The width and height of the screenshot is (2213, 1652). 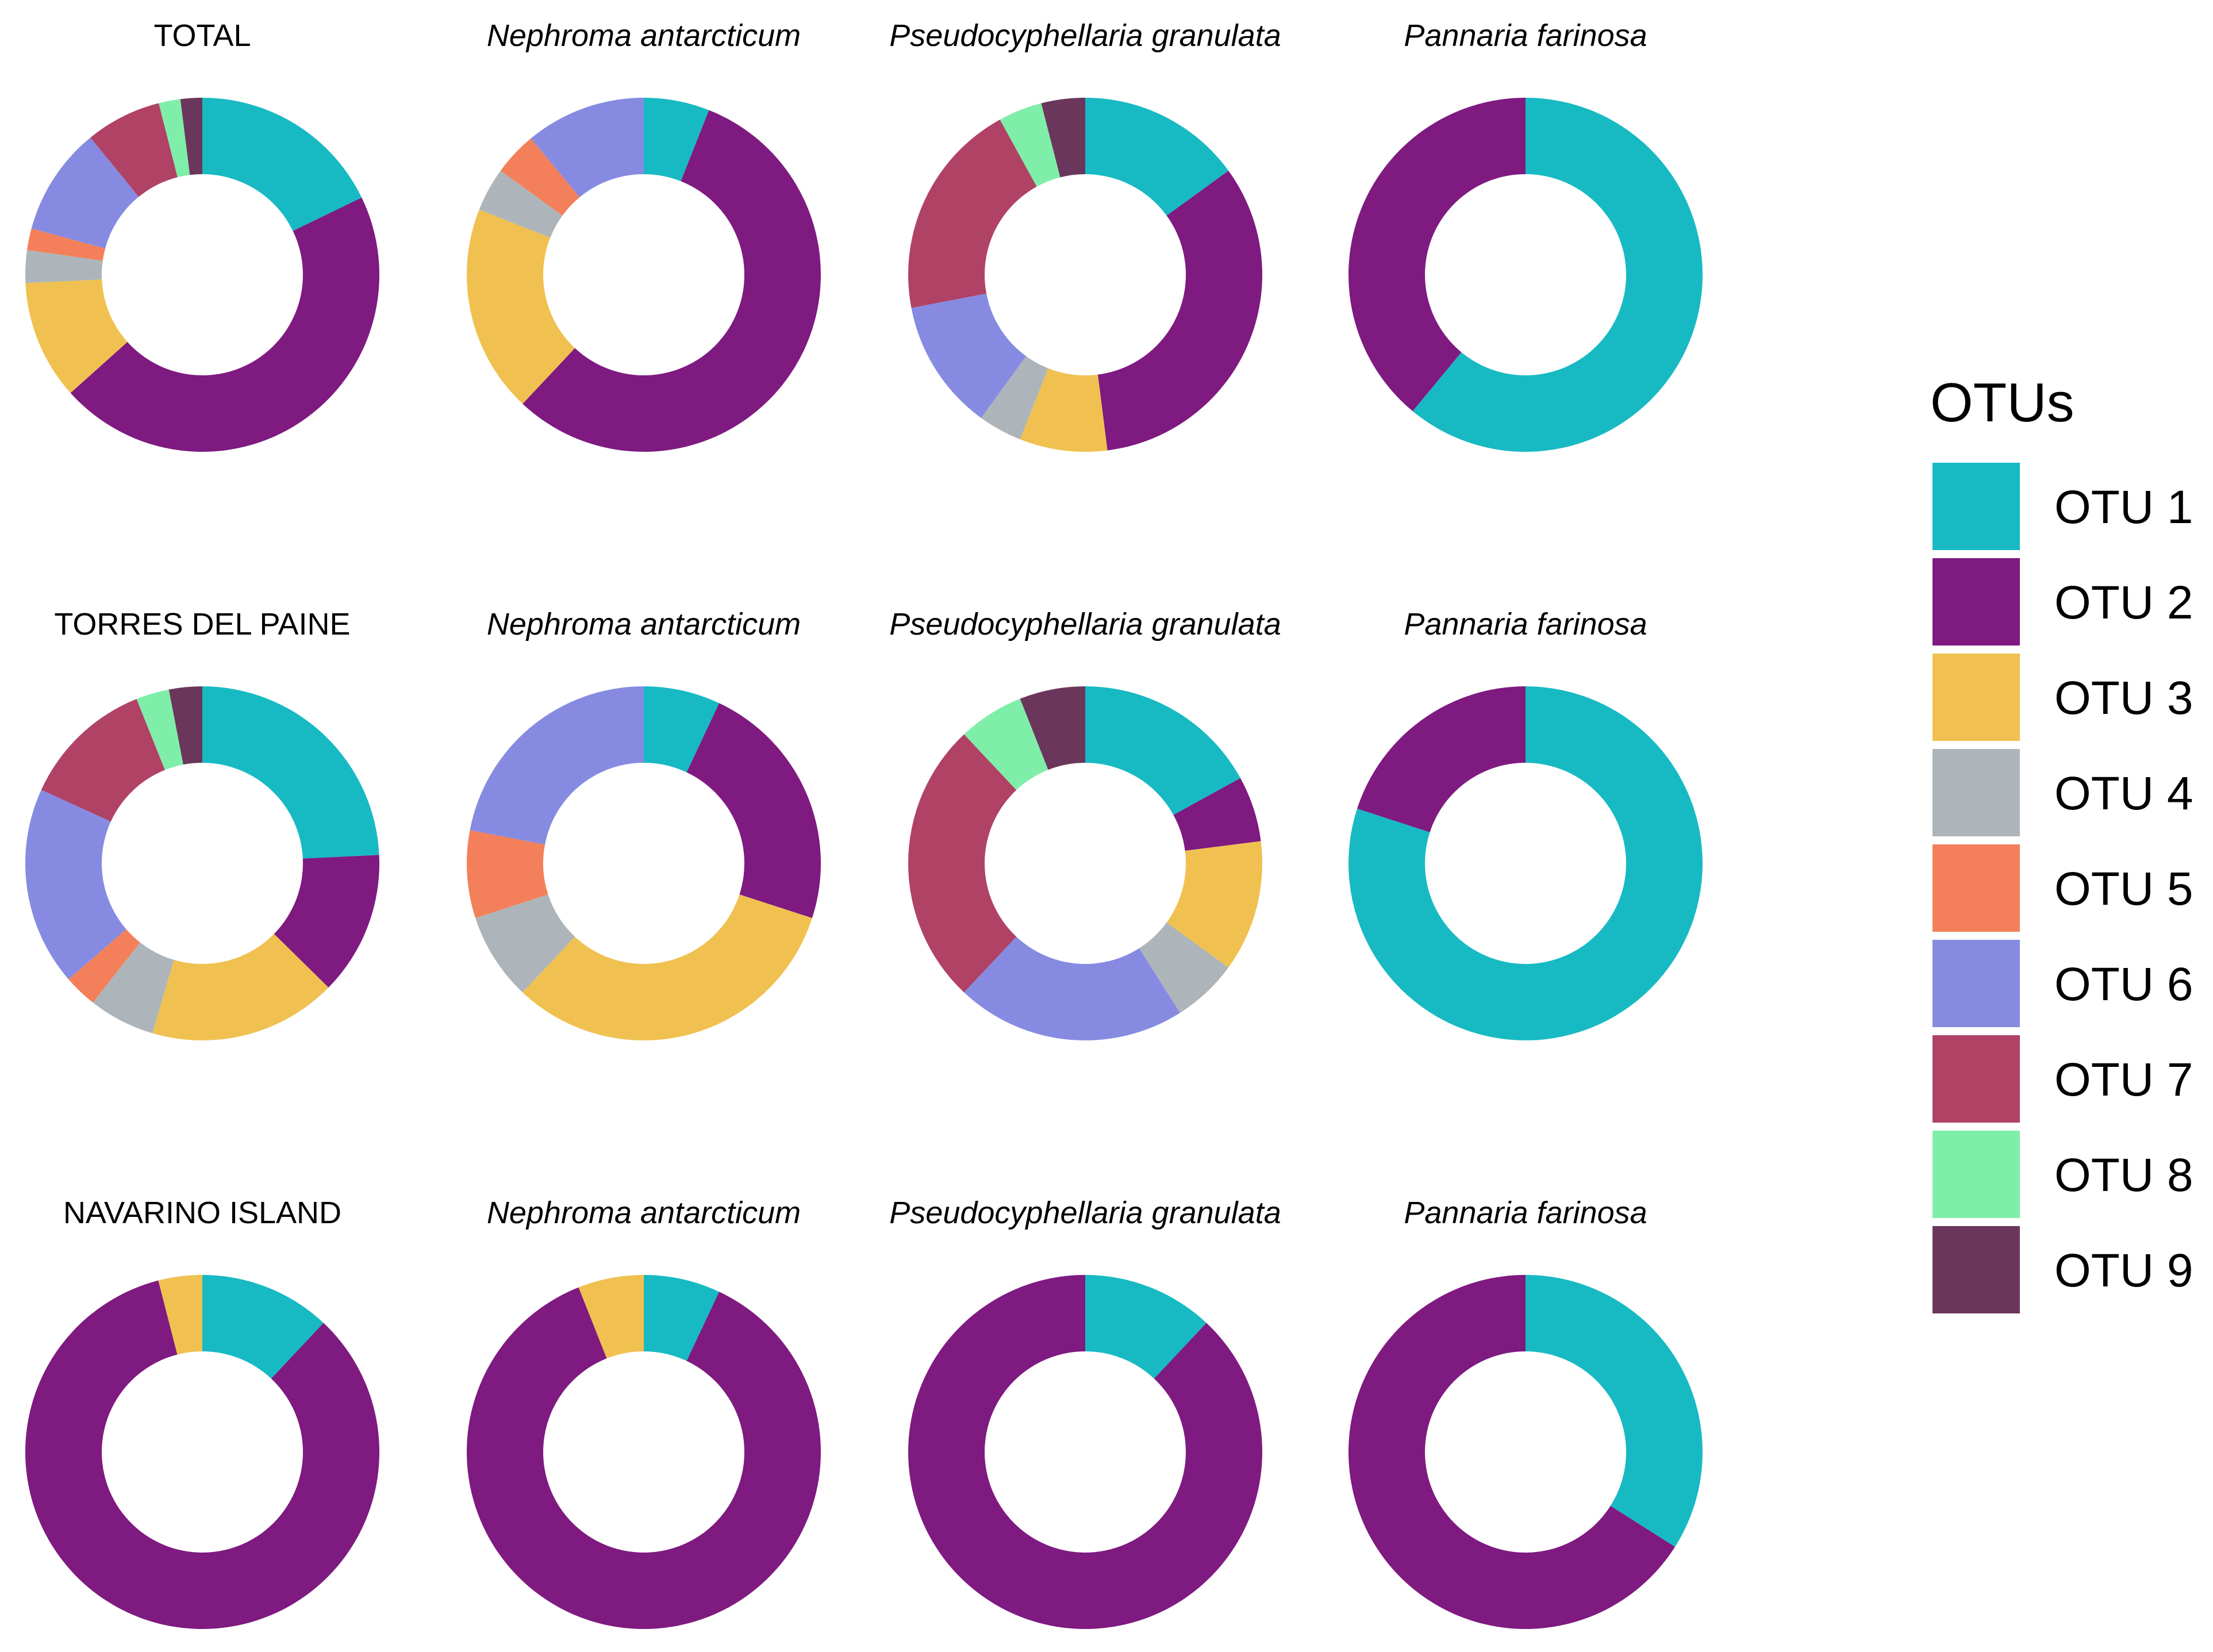 What do you see at coordinates (2123, 507) in the screenshot?
I see `legend-label: OTU 1` at bounding box center [2123, 507].